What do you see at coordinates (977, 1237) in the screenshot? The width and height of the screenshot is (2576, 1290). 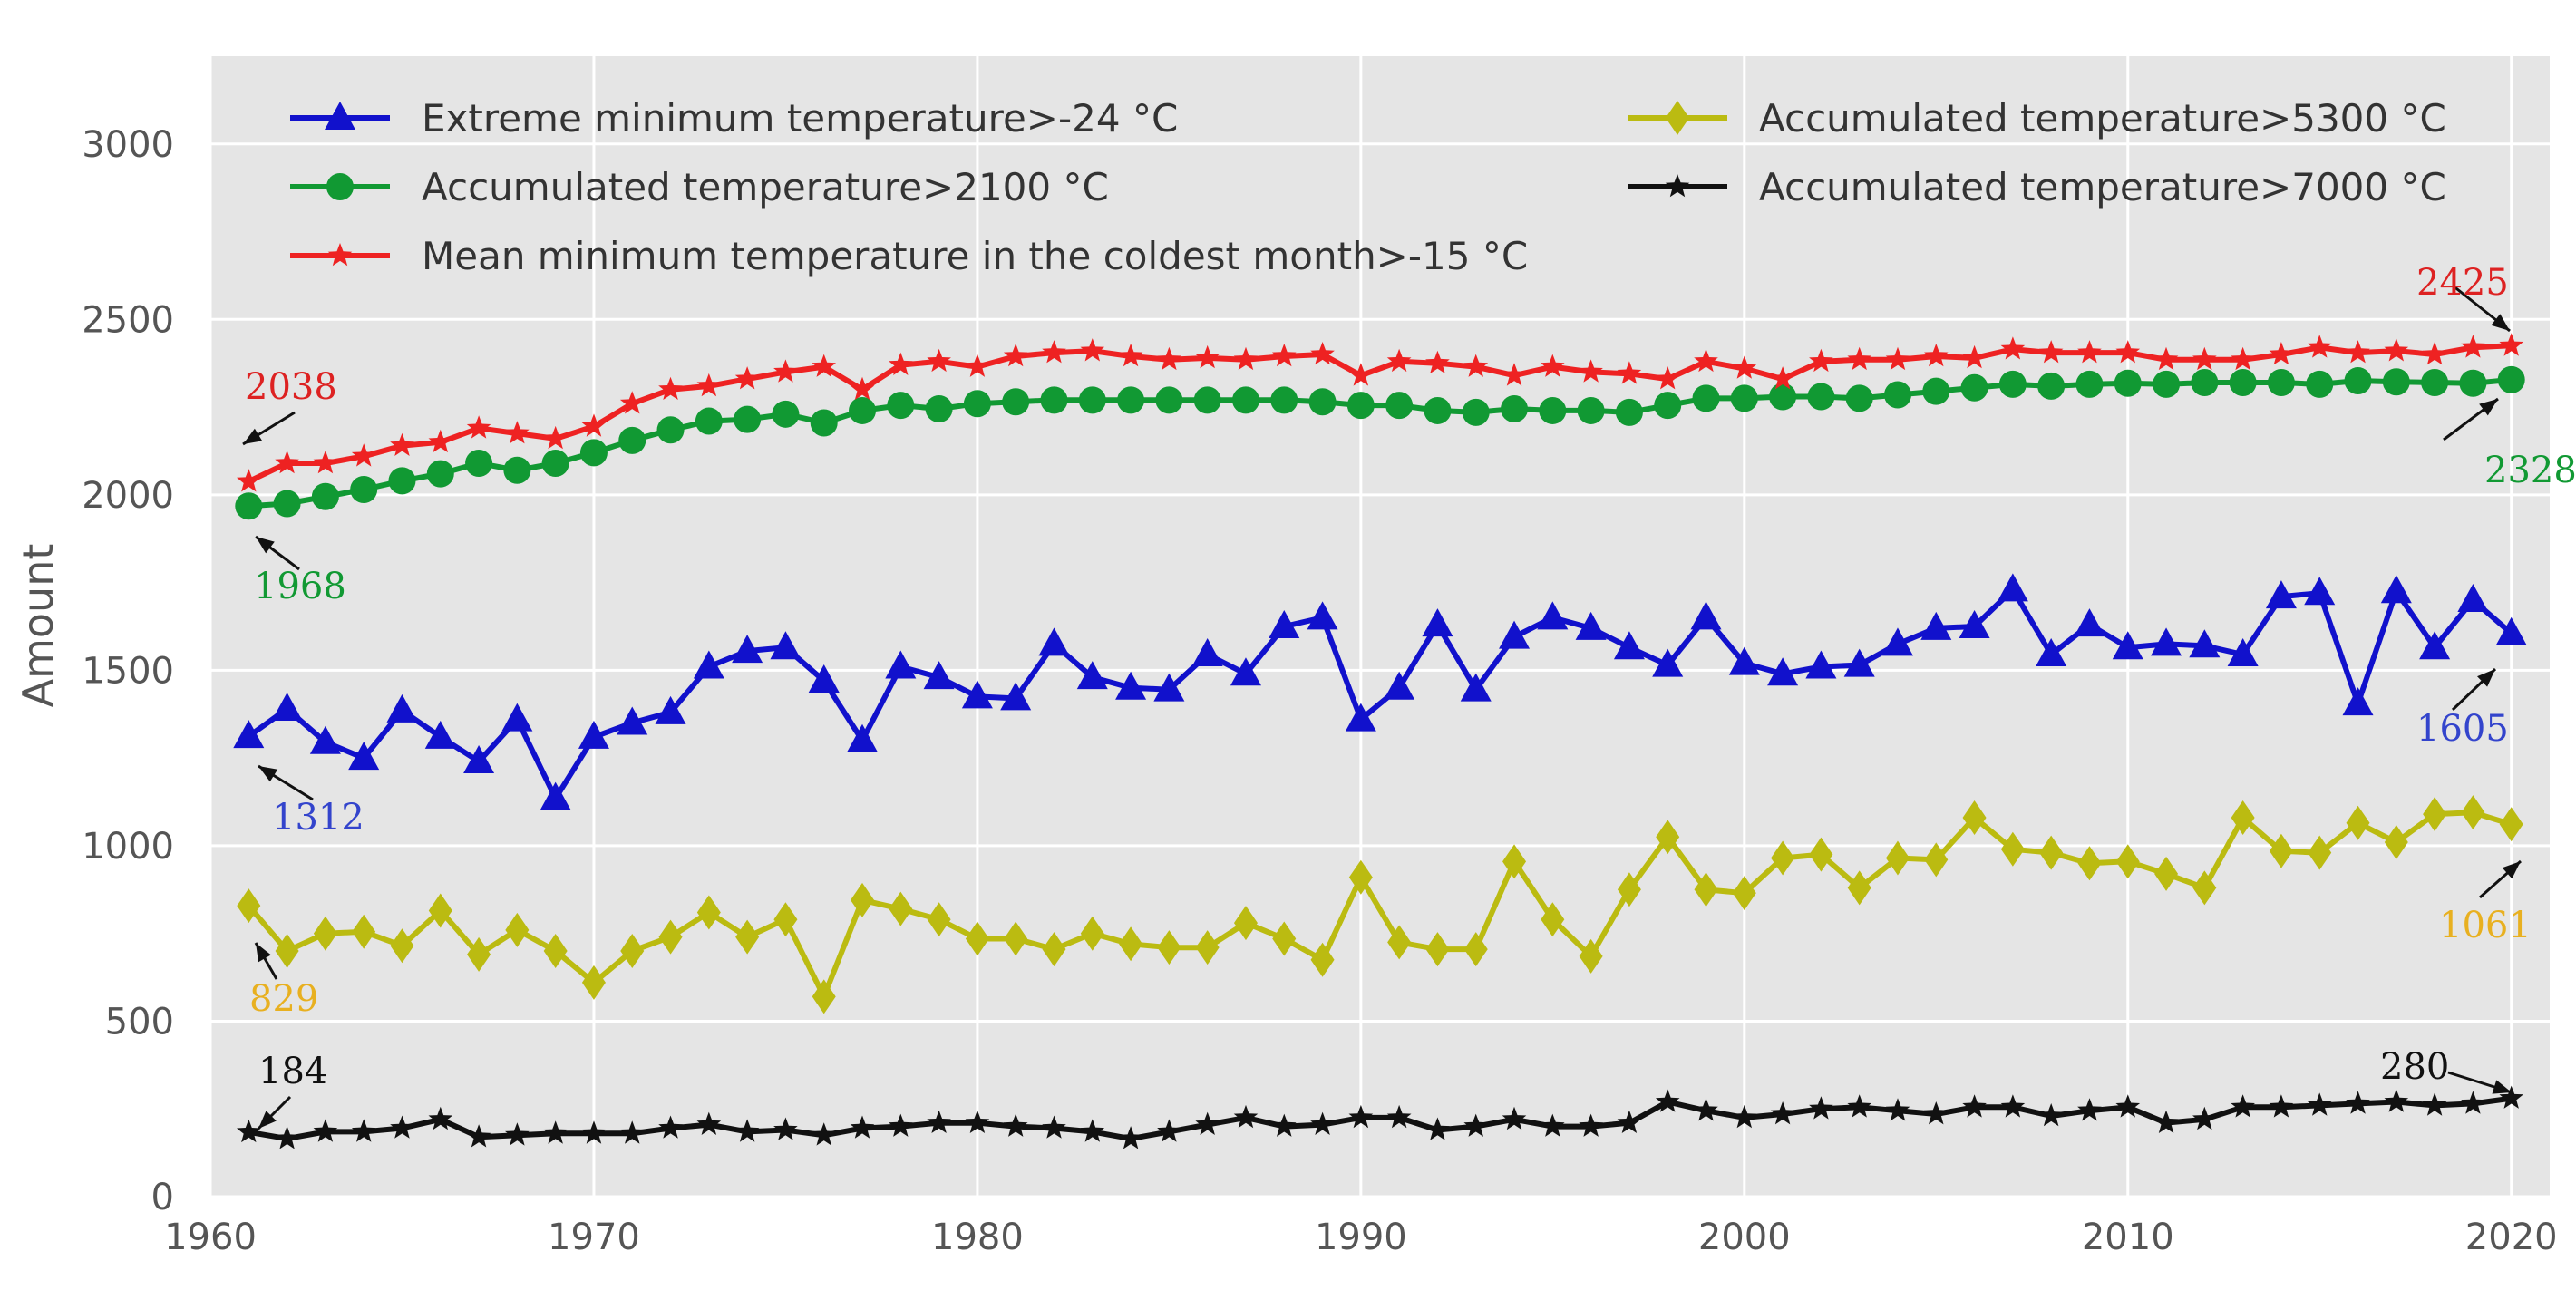 I see `x-tick-label: 1980` at bounding box center [977, 1237].